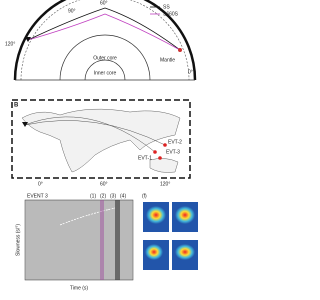 The height and width of the screenshot is (300, 320). Describe the element at coordinates (104, 3) in the screenshot. I see `angle-label: 60°` at that location.